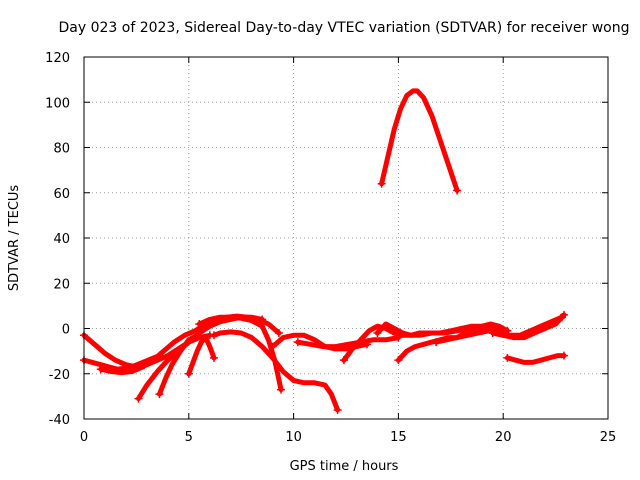 The image size is (640, 480). Describe the element at coordinates (201, 356) in the screenshot. I see `series-arc-f` at that location.